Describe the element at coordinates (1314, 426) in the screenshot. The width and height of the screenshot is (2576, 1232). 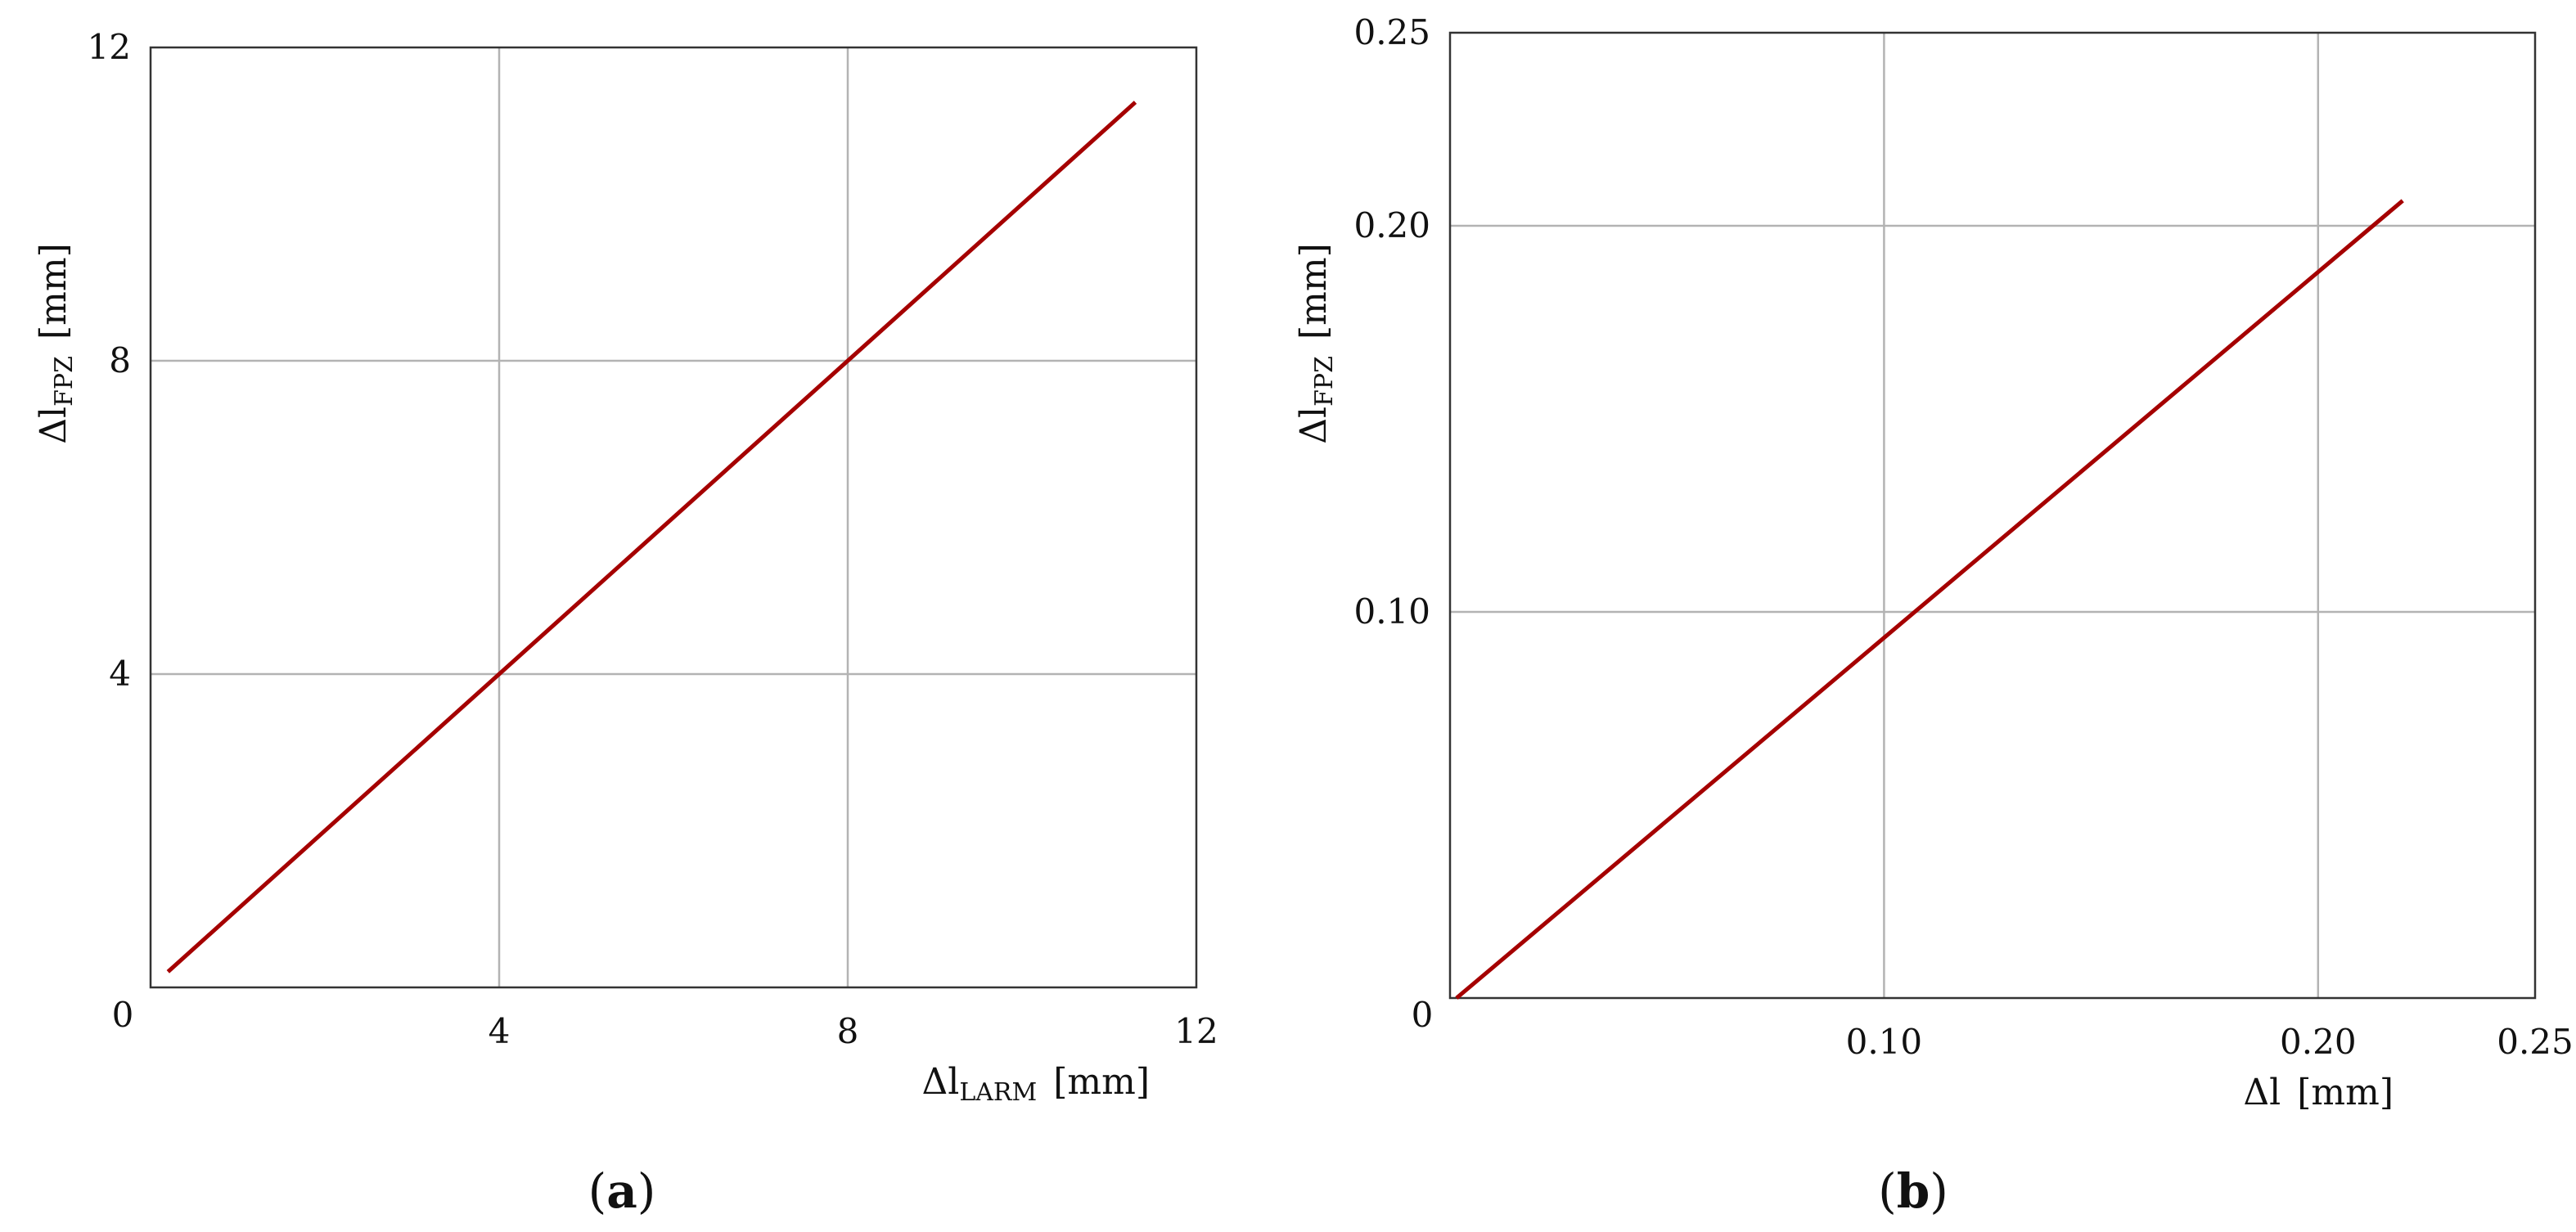
I see `y-axis-symbol-b: Δl` at that location.